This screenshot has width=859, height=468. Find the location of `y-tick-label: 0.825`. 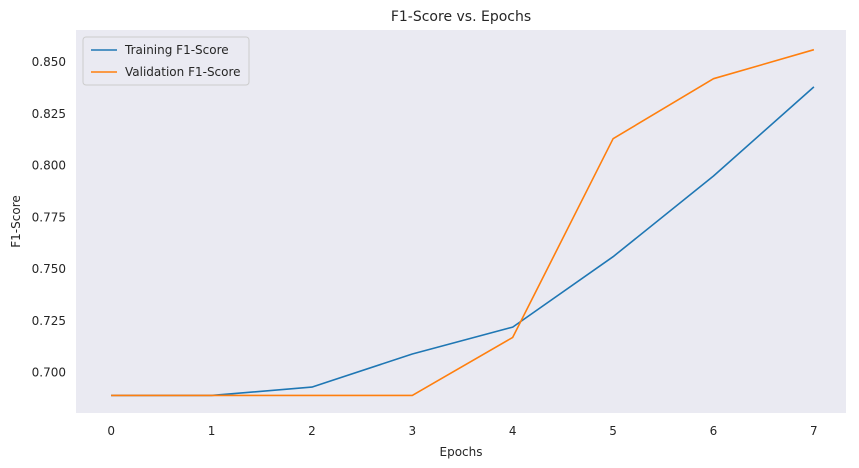

y-tick-label: 0.825 is located at coordinates (49, 114).